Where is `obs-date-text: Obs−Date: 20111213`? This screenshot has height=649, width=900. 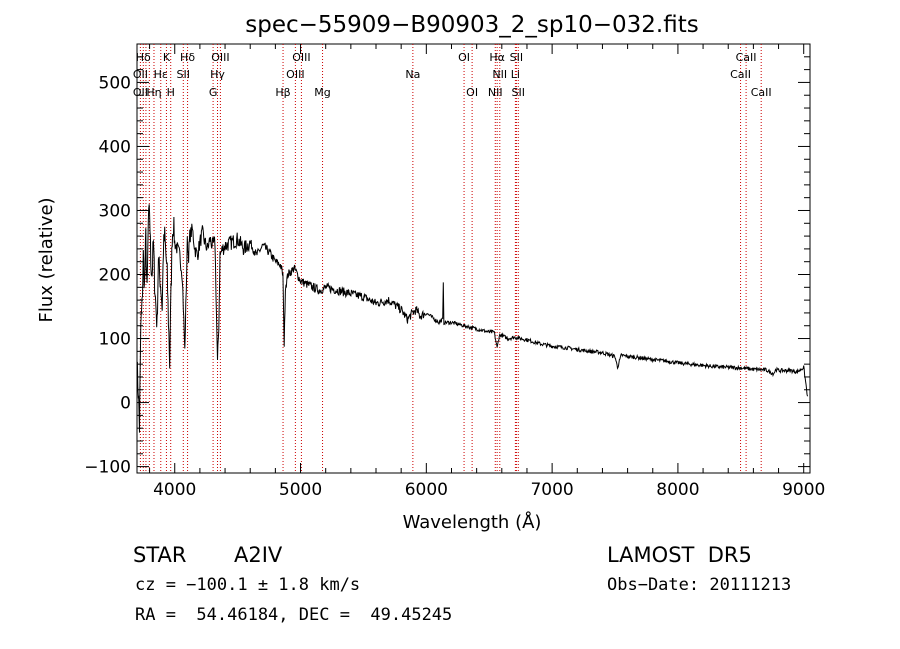 obs-date-text: Obs−Date: 20111213 is located at coordinates (699, 585).